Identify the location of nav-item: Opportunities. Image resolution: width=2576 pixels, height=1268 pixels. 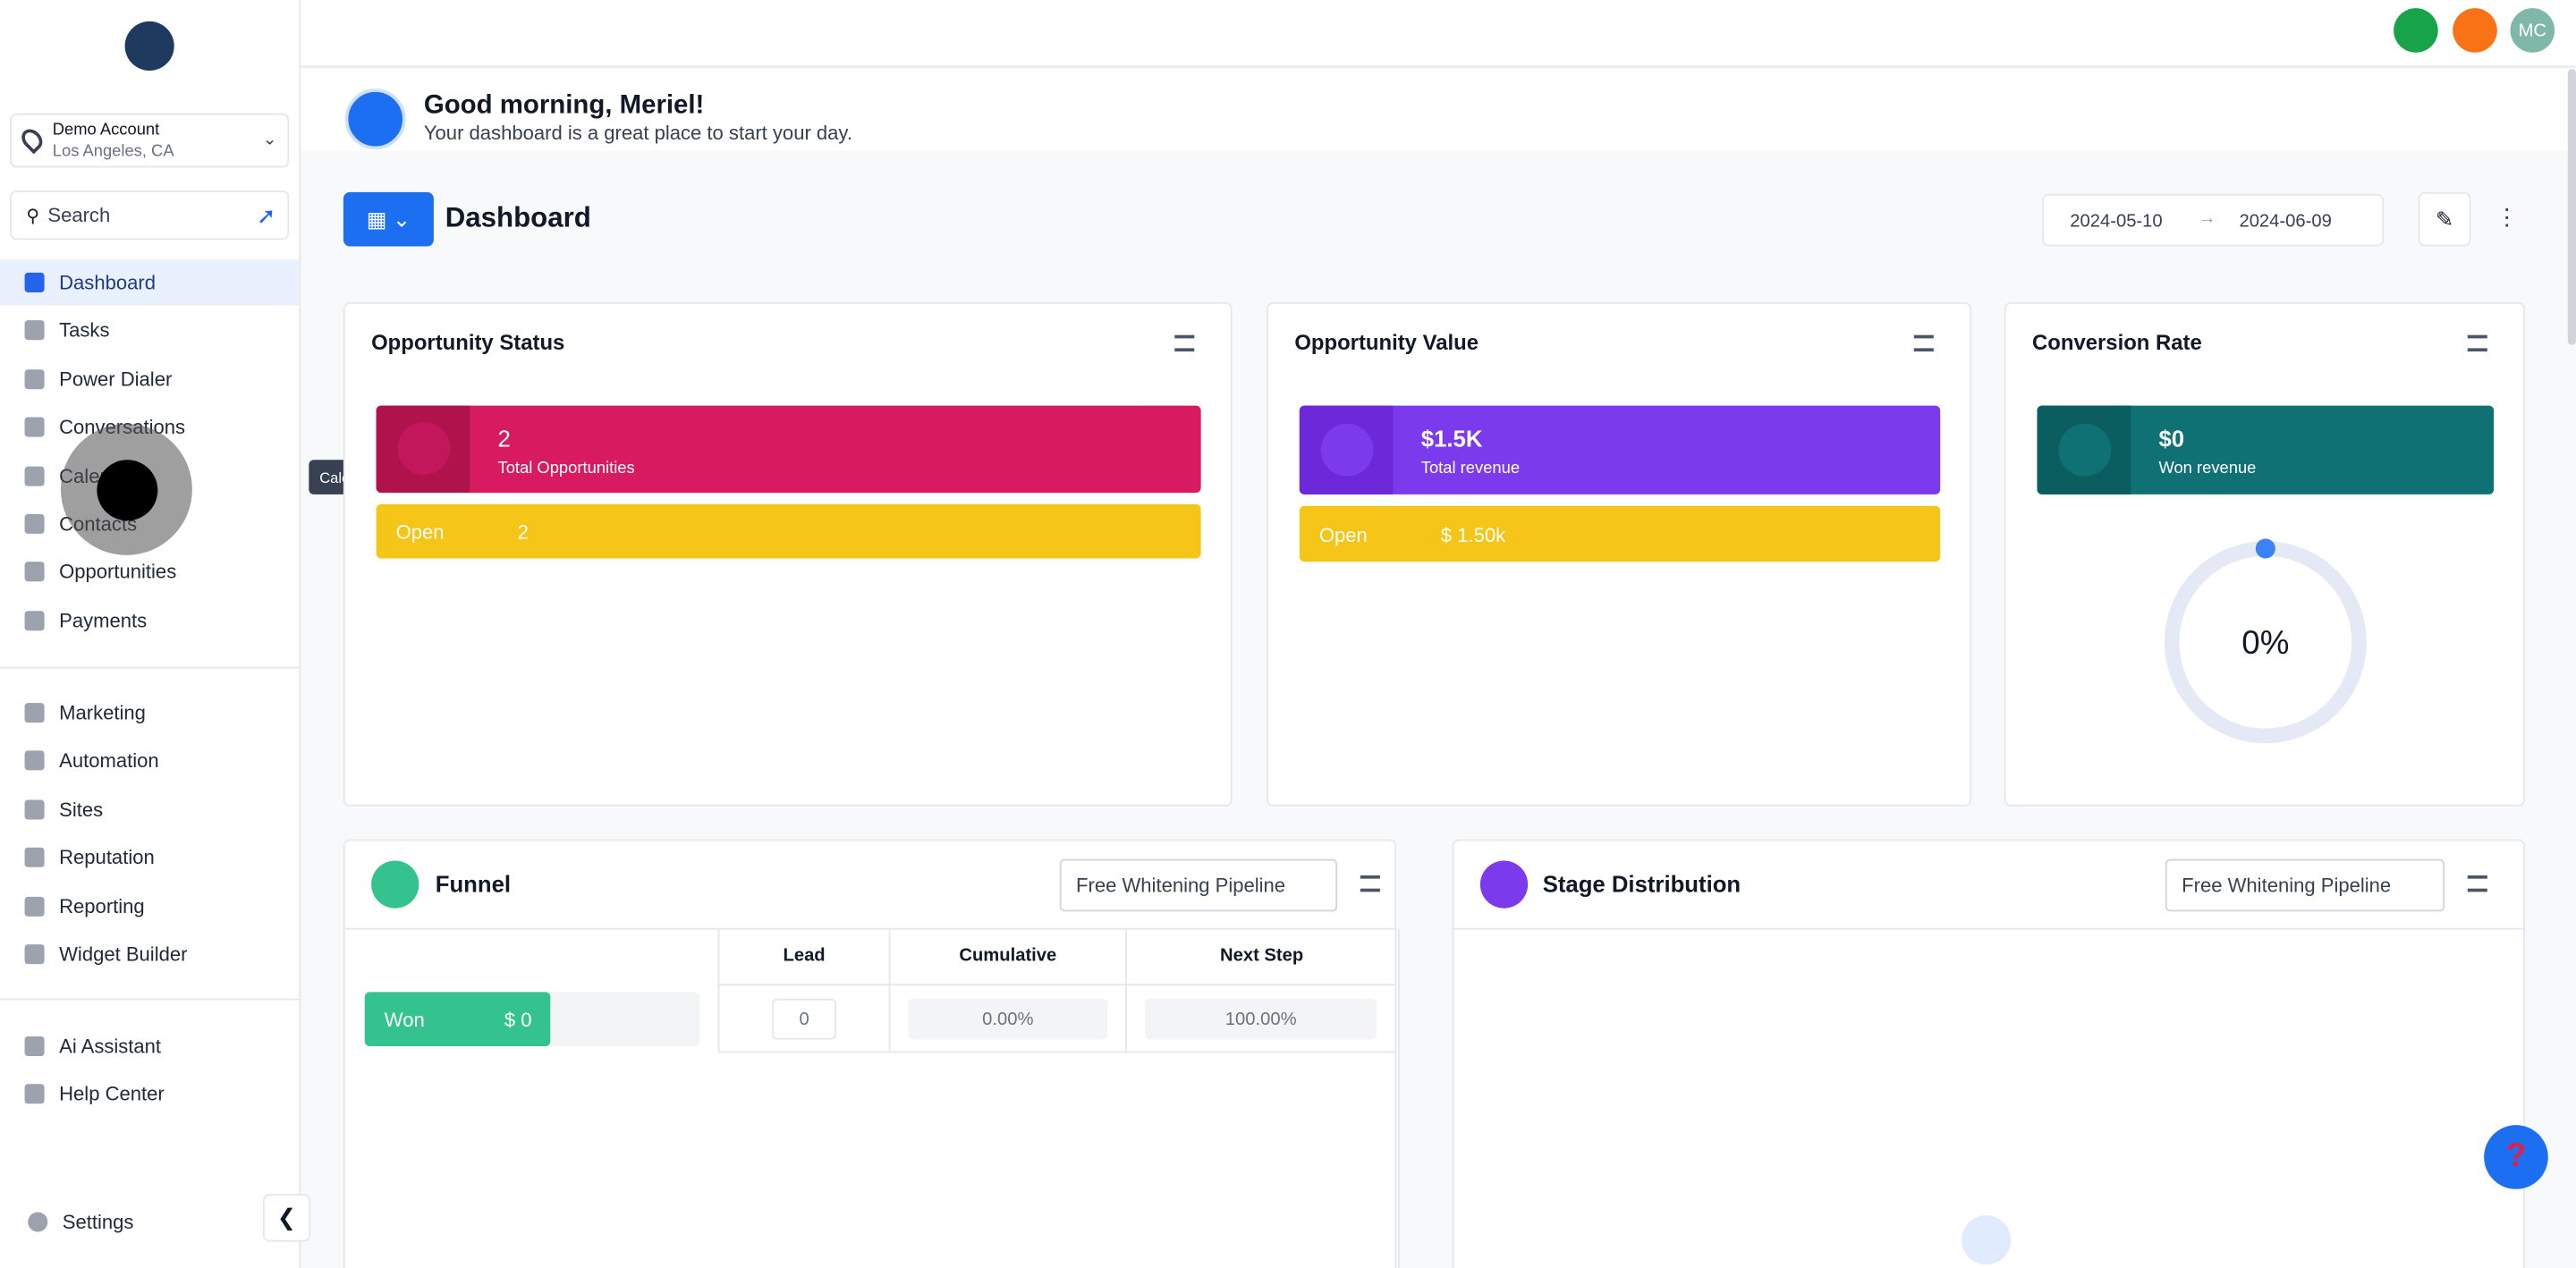
(149, 572).